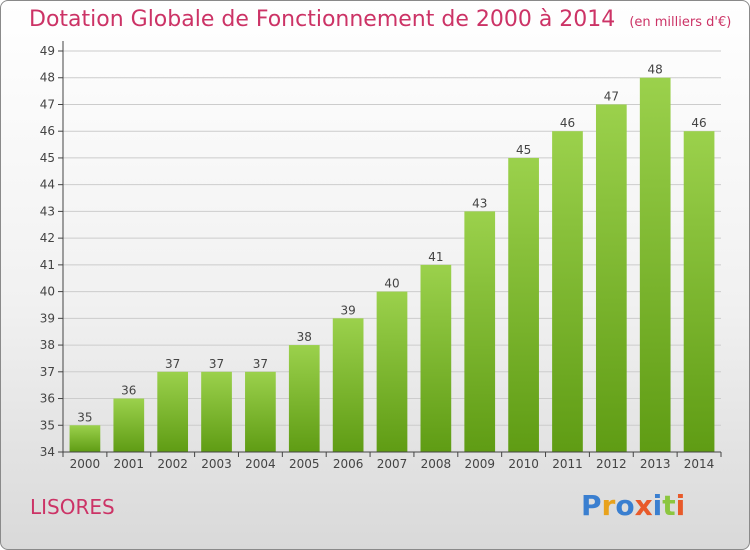 The image size is (750, 550). What do you see at coordinates (260, 464) in the screenshot?
I see `x-tick-label: 2004` at bounding box center [260, 464].